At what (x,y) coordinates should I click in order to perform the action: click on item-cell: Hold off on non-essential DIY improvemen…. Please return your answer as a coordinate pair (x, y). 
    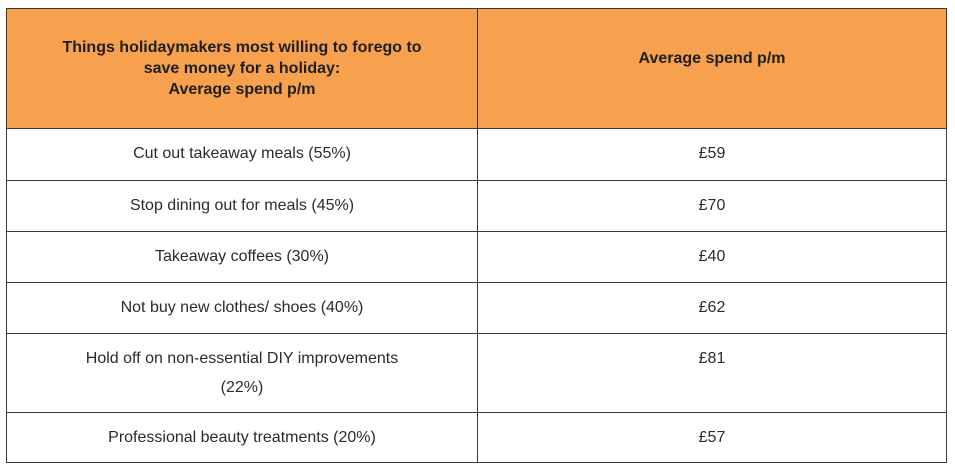
    Looking at the image, I should click on (242, 373).